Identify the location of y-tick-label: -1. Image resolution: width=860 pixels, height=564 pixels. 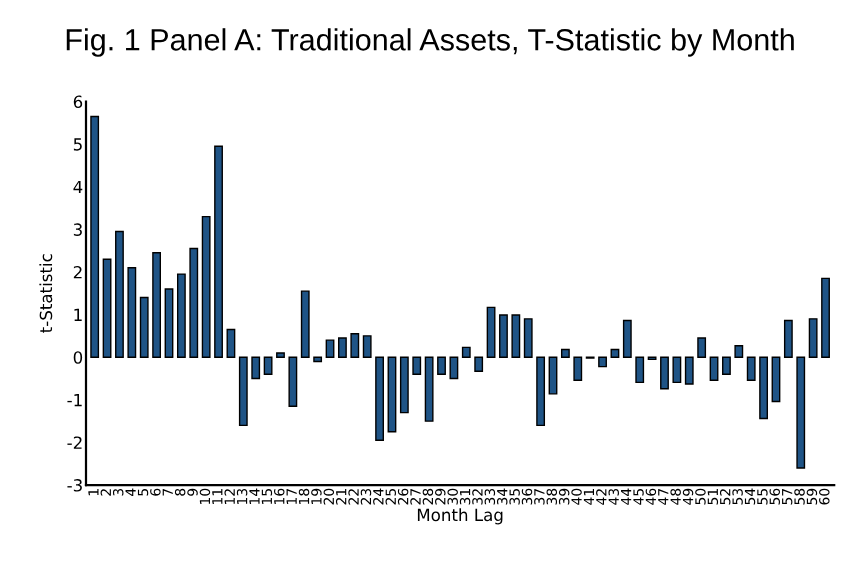
(74, 400).